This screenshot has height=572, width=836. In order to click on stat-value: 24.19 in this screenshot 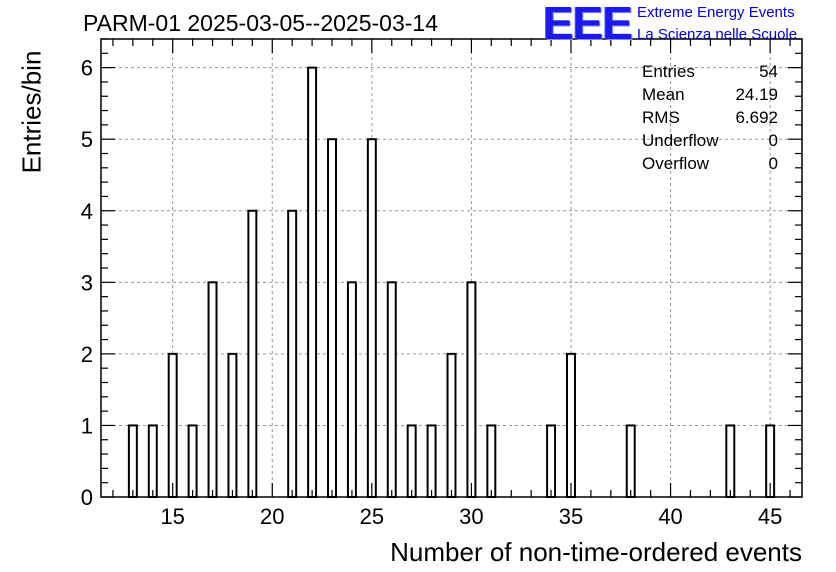, I will do `click(756, 94)`.